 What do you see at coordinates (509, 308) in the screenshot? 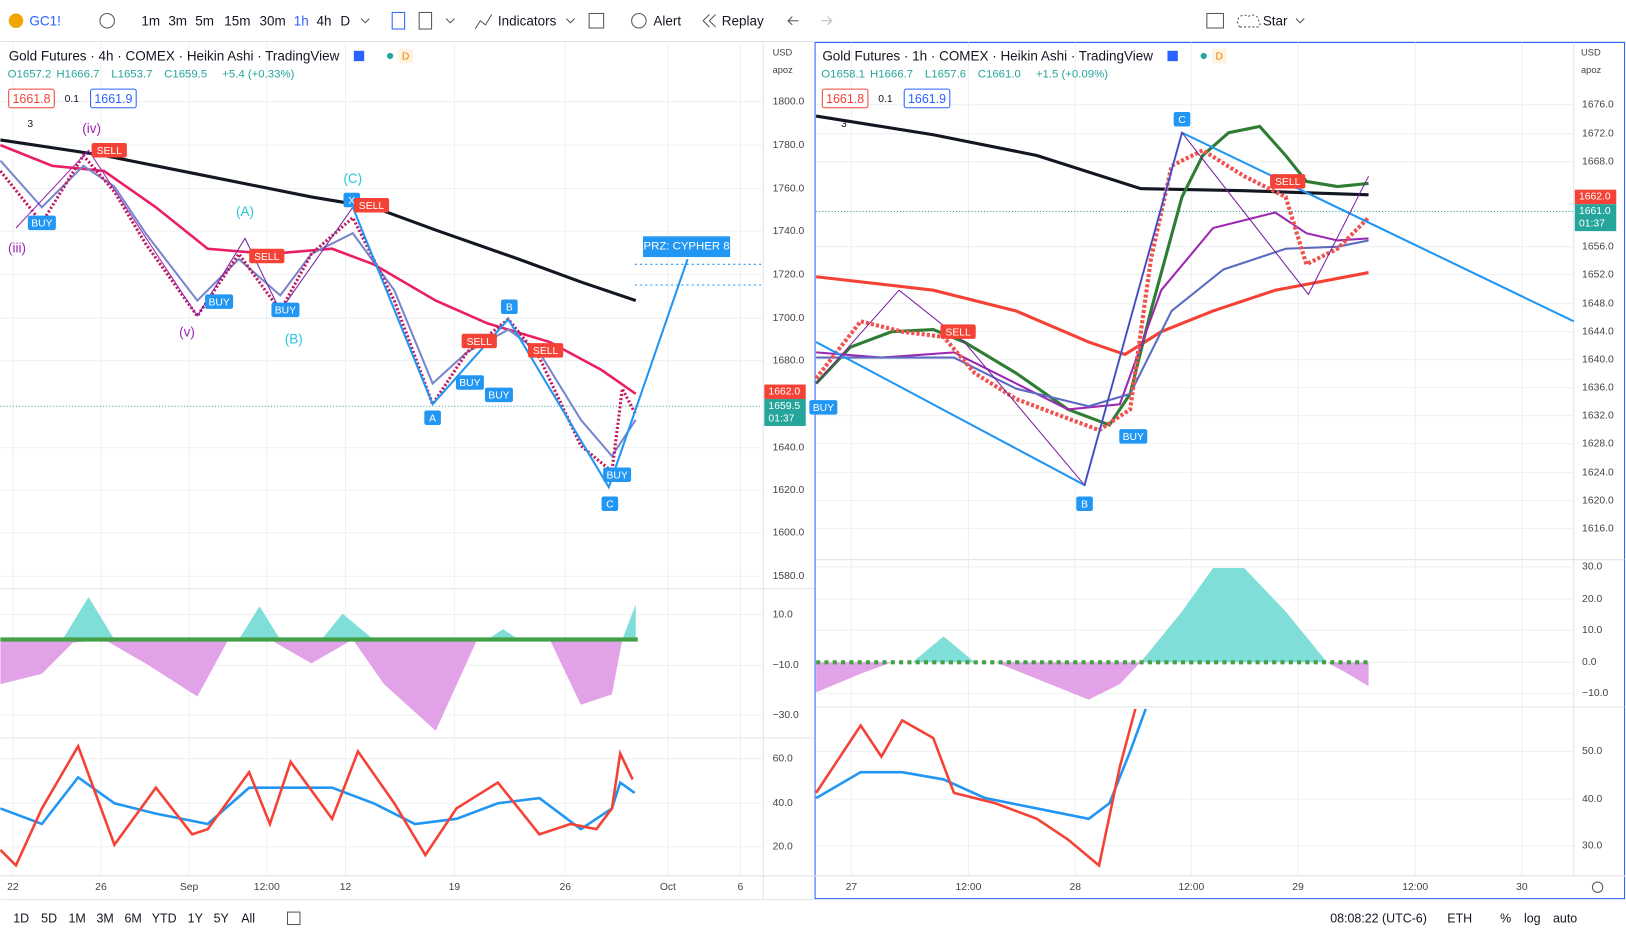
I see `signal-label: B` at bounding box center [509, 308].